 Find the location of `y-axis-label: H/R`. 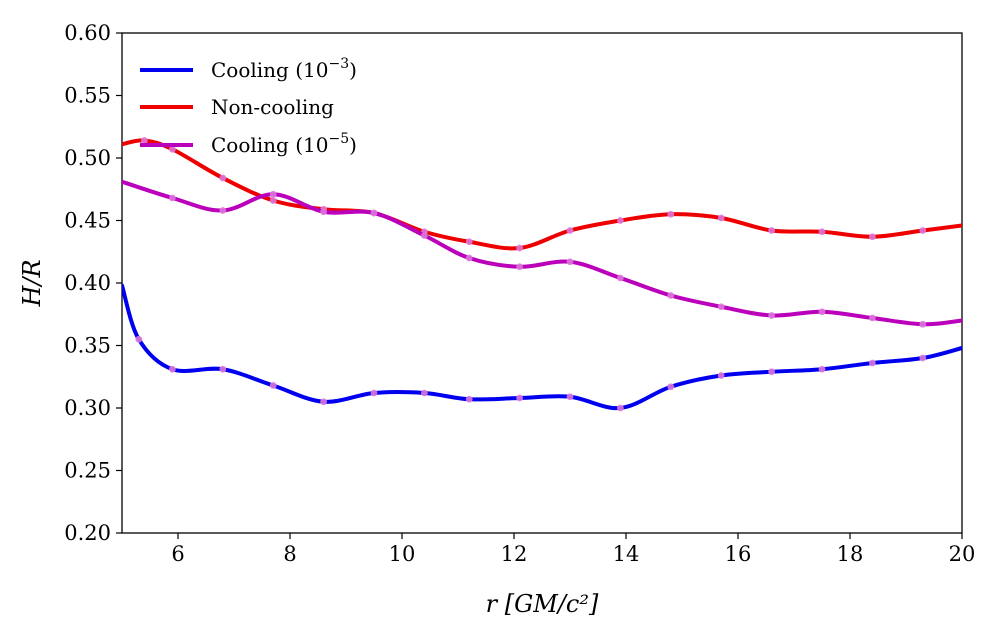

y-axis-label: H/R is located at coordinates (32, 283).